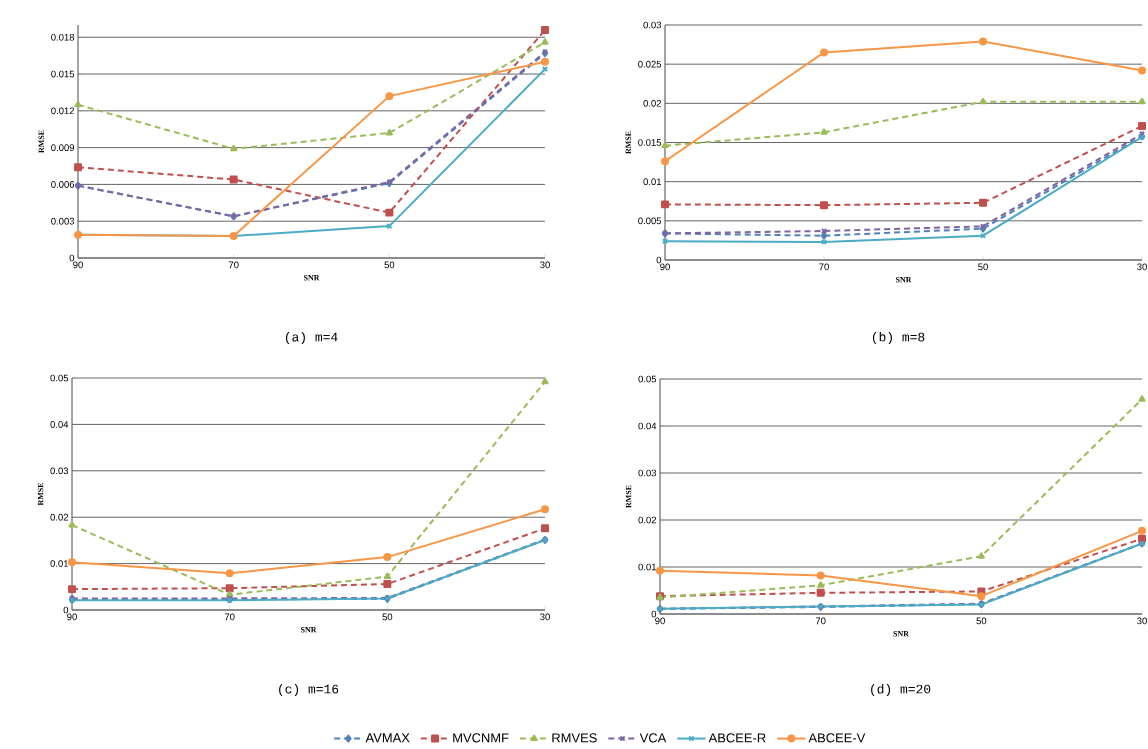 The height and width of the screenshot is (749, 1148). I want to click on y-tick-label: 0.025, so click(650, 64).